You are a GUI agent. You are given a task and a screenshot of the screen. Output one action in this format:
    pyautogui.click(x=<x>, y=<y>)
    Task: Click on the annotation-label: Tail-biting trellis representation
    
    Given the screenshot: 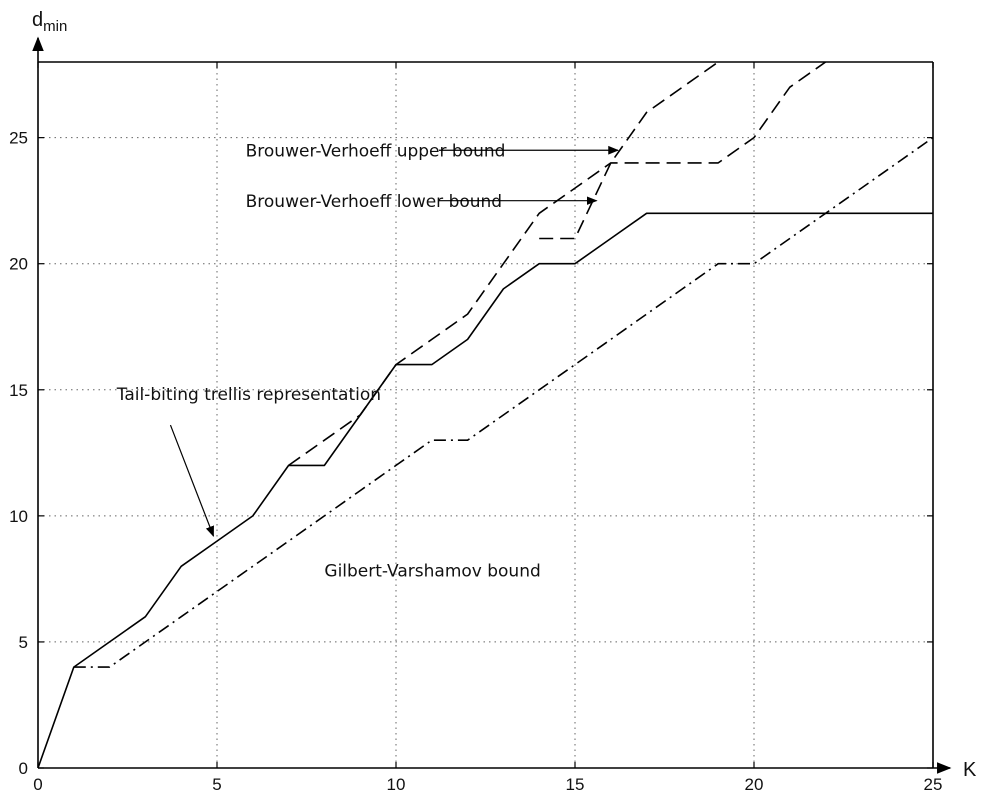 What is the action you would take?
    pyautogui.click(x=248, y=395)
    